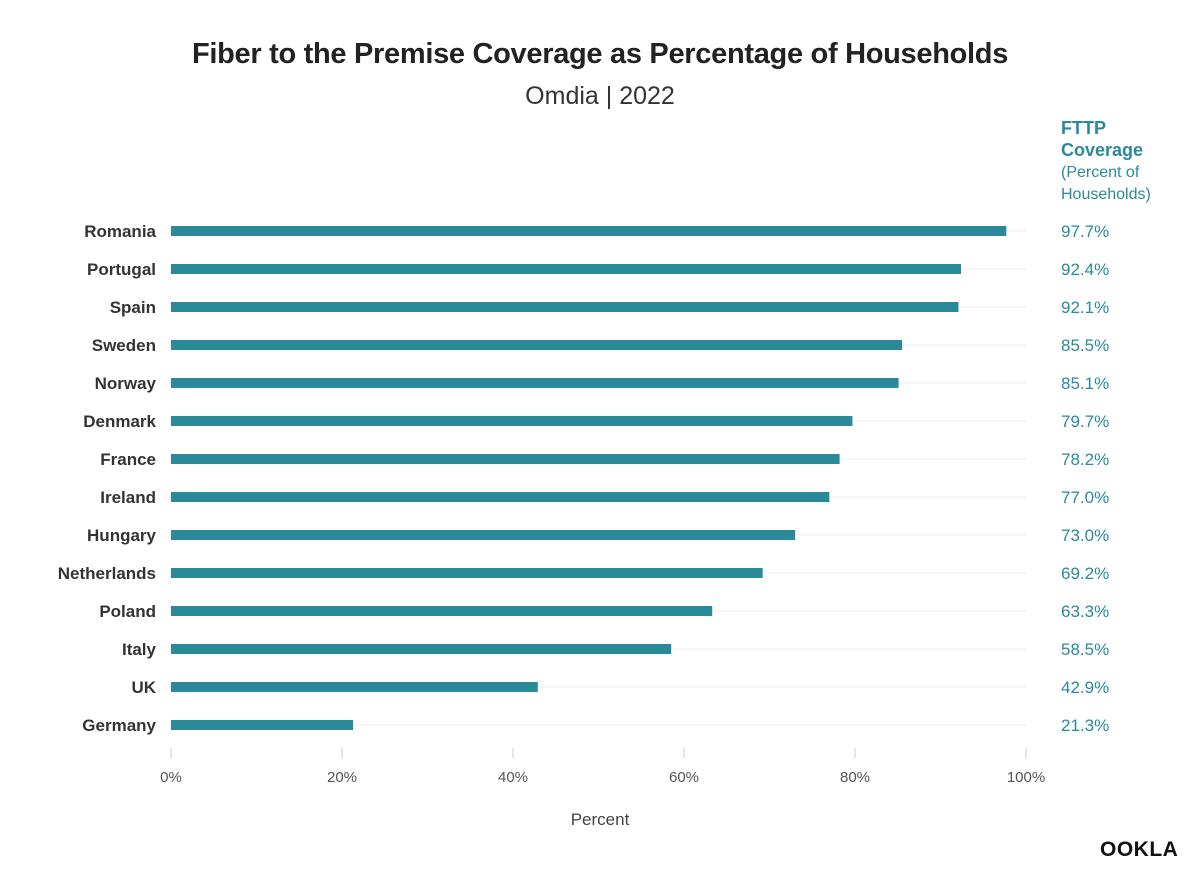 This screenshot has height=893, width=1200. Describe the element at coordinates (1085, 725) in the screenshot. I see `value-label: 21.3%` at that location.